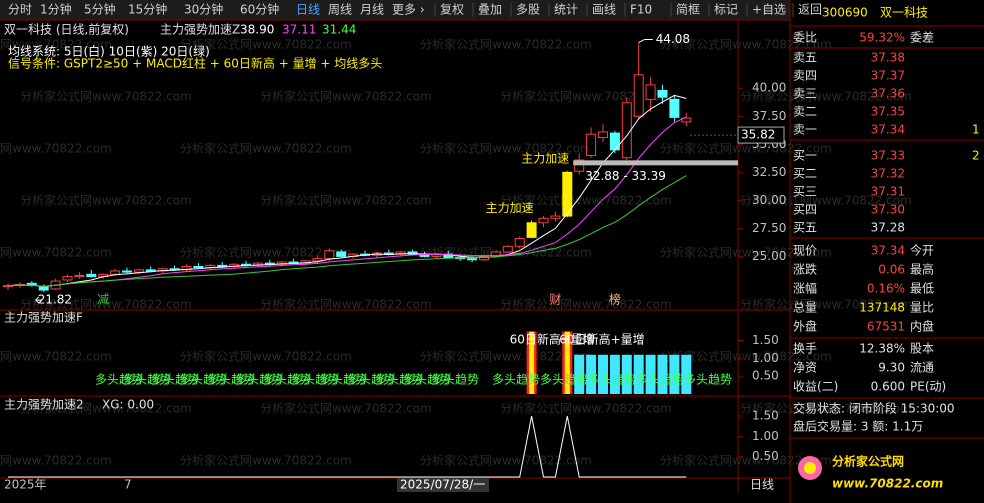  I want to click on toolbar-tab: 分时, so click(20, 10).